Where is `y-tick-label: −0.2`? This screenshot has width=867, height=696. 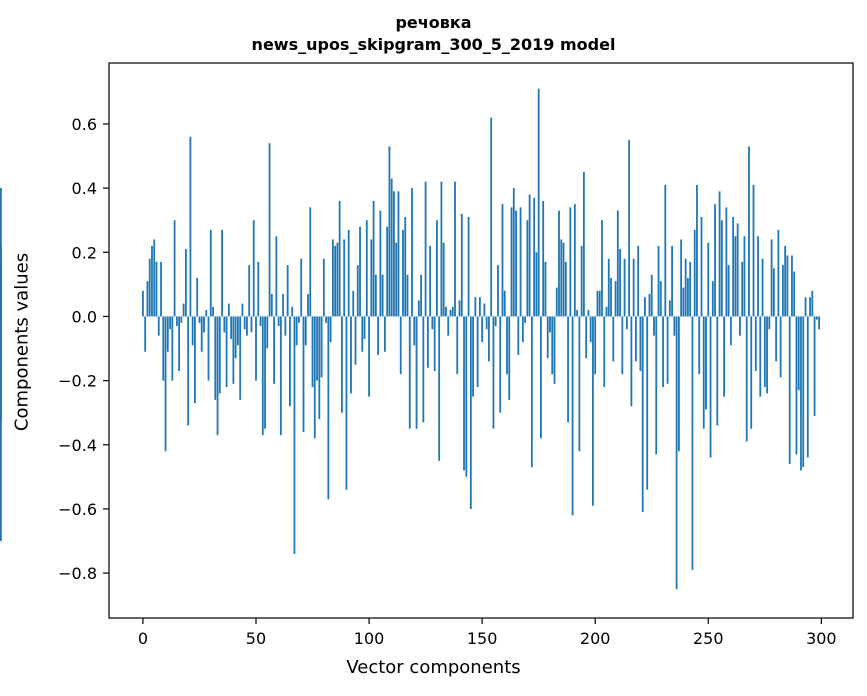
y-tick-label: −0.2 is located at coordinates (77, 381).